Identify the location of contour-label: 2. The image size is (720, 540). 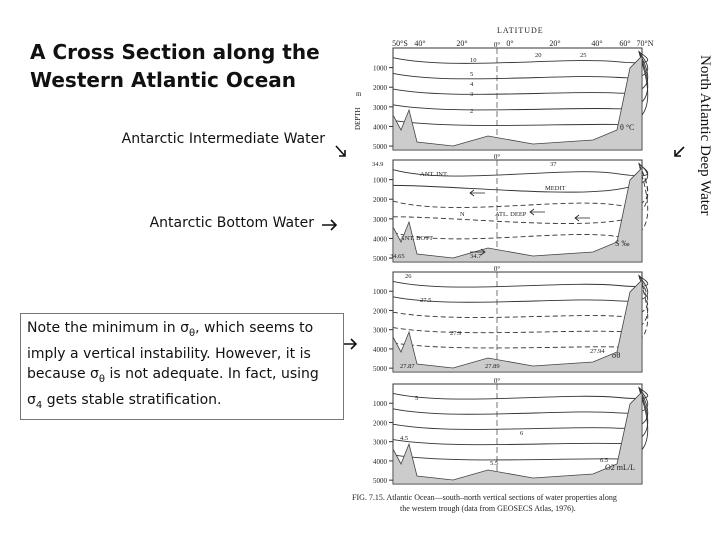
(471, 111).